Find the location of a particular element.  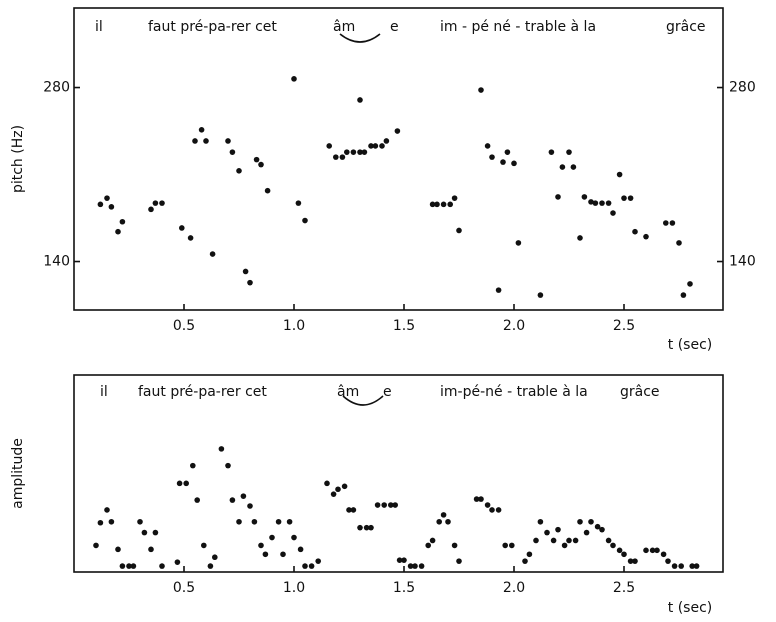

x-tick-label: 2.0 is located at coordinates (514, 326).